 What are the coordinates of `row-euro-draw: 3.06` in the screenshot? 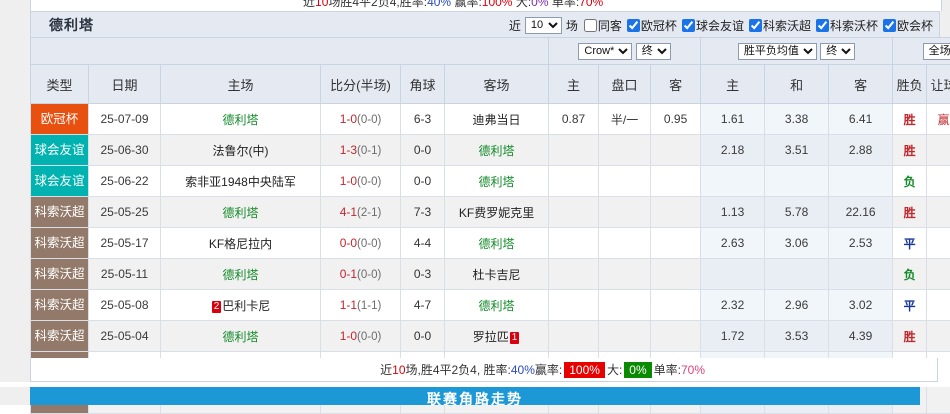 It's located at (797, 243).